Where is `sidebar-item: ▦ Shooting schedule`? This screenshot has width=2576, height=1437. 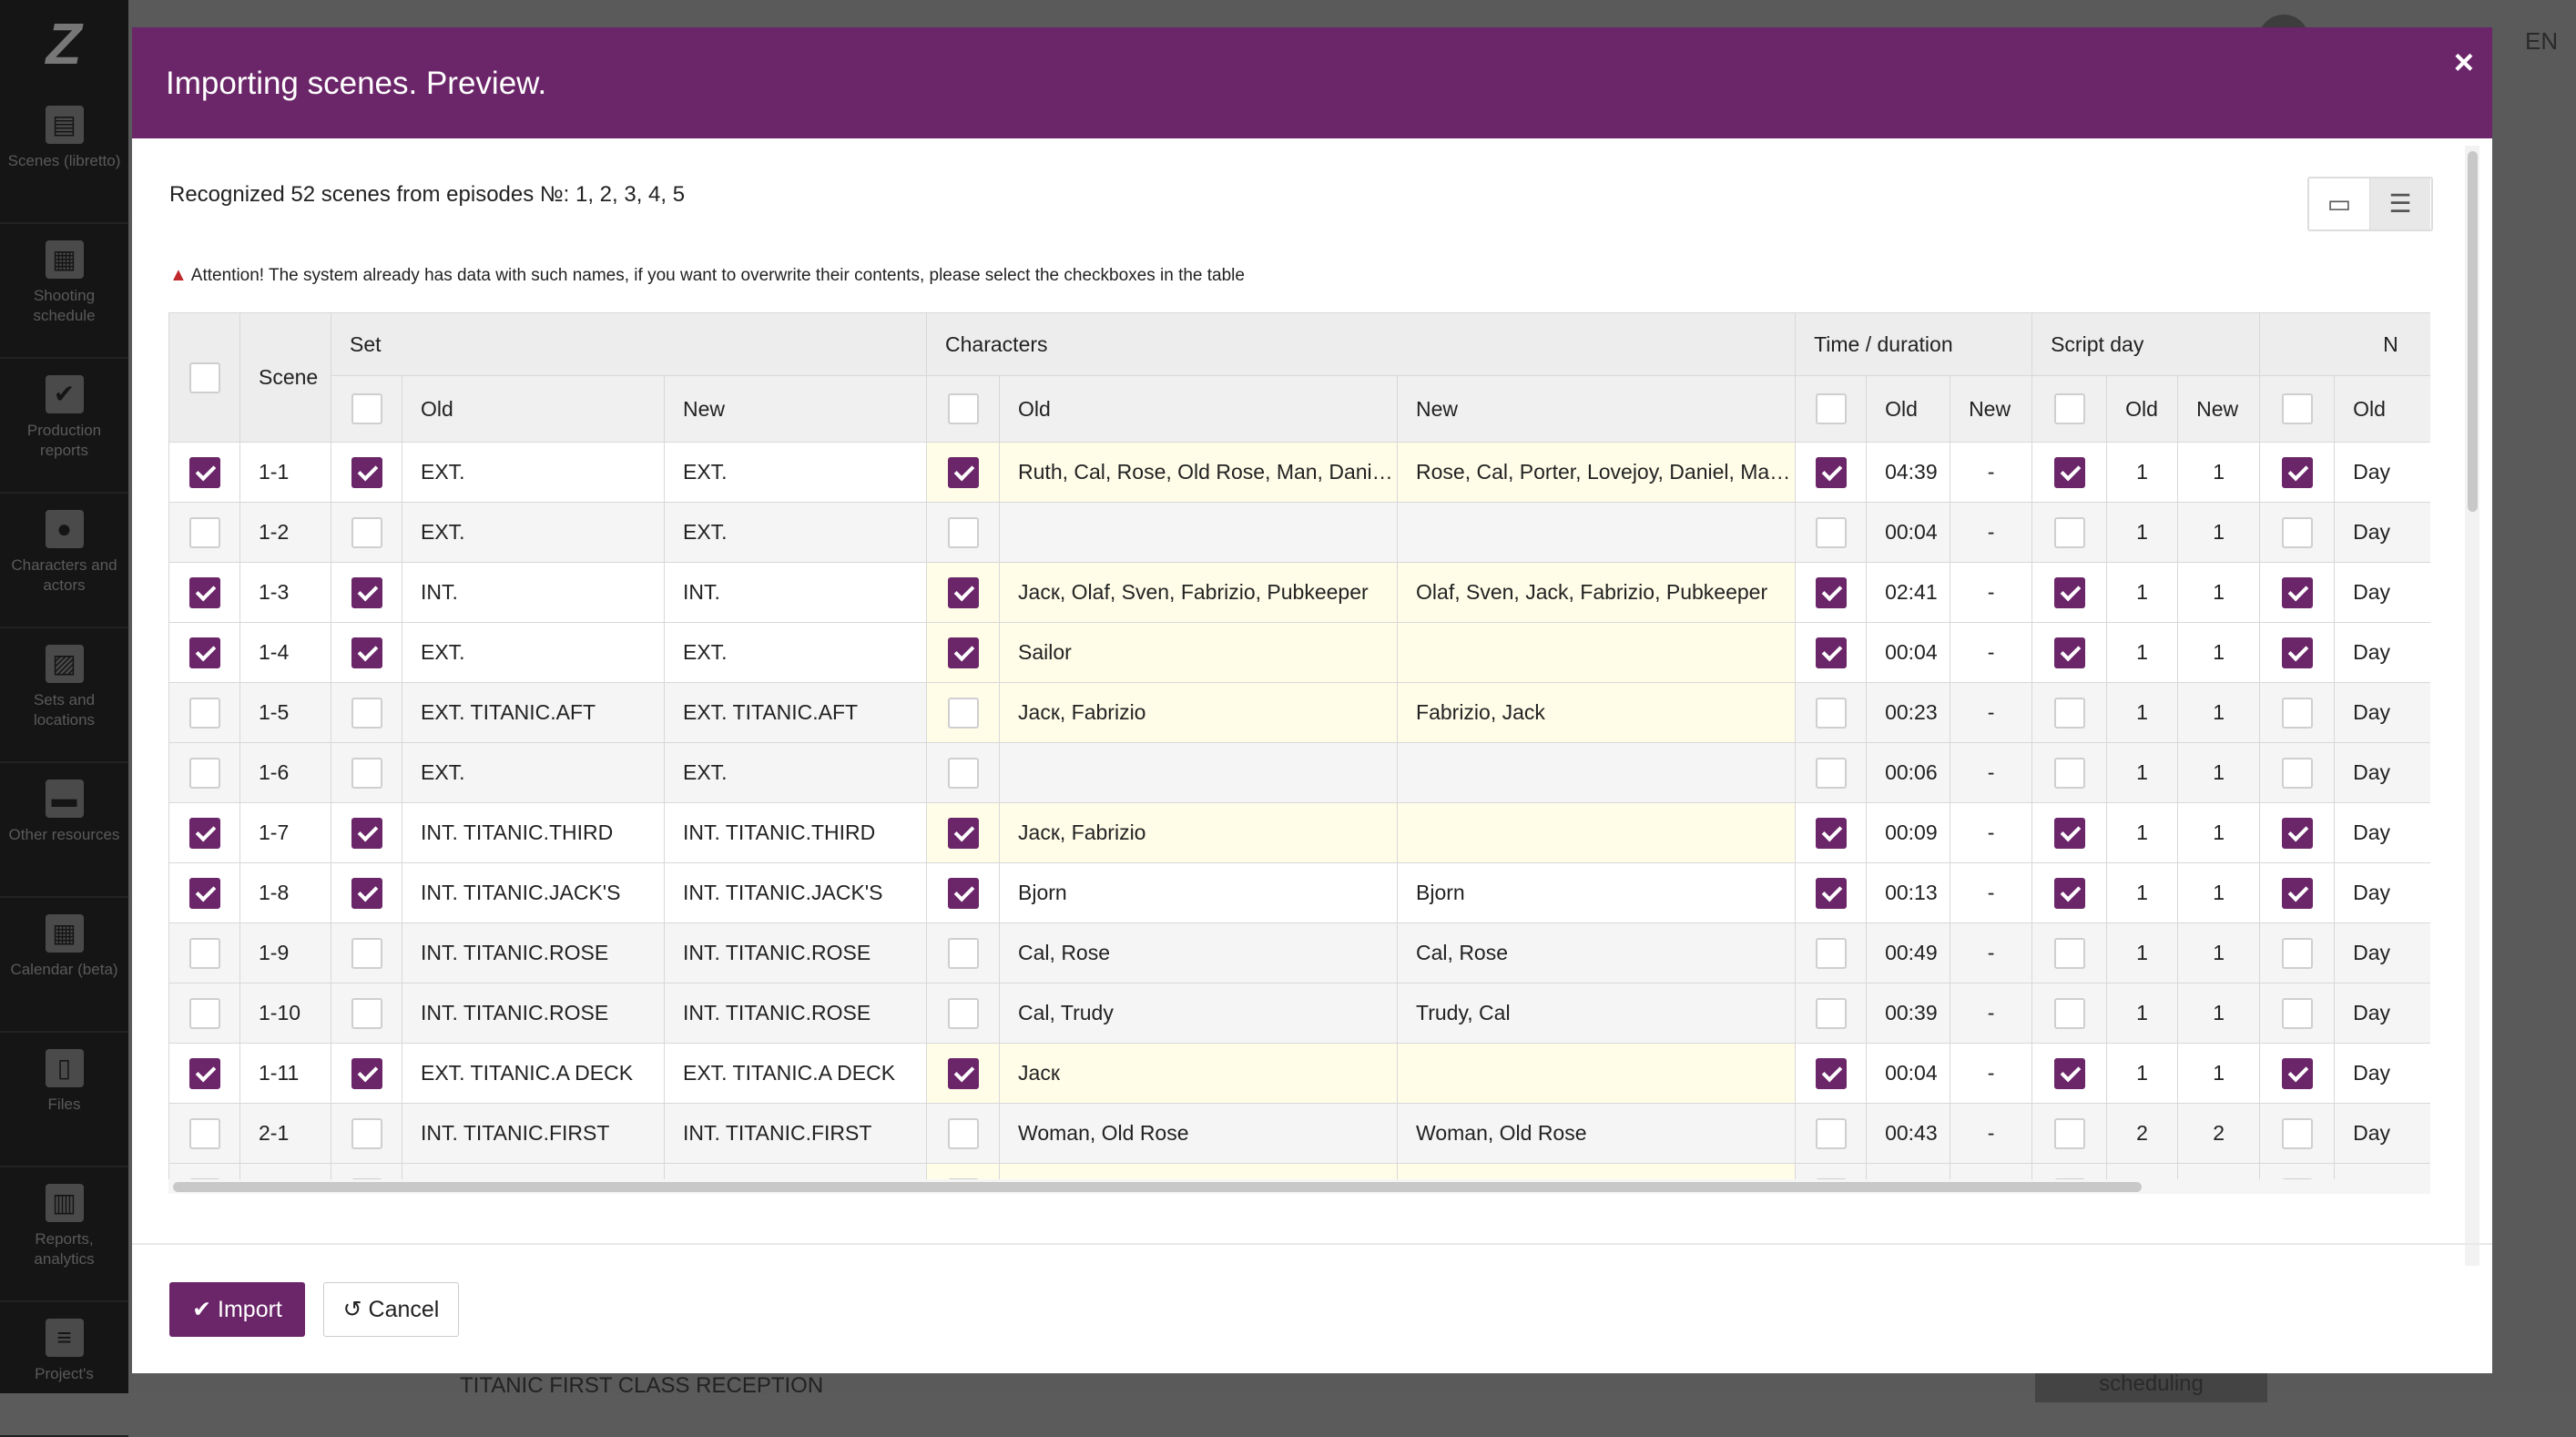 sidebar-item: ▦ Shooting schedule is located at coordinates (64, 291).